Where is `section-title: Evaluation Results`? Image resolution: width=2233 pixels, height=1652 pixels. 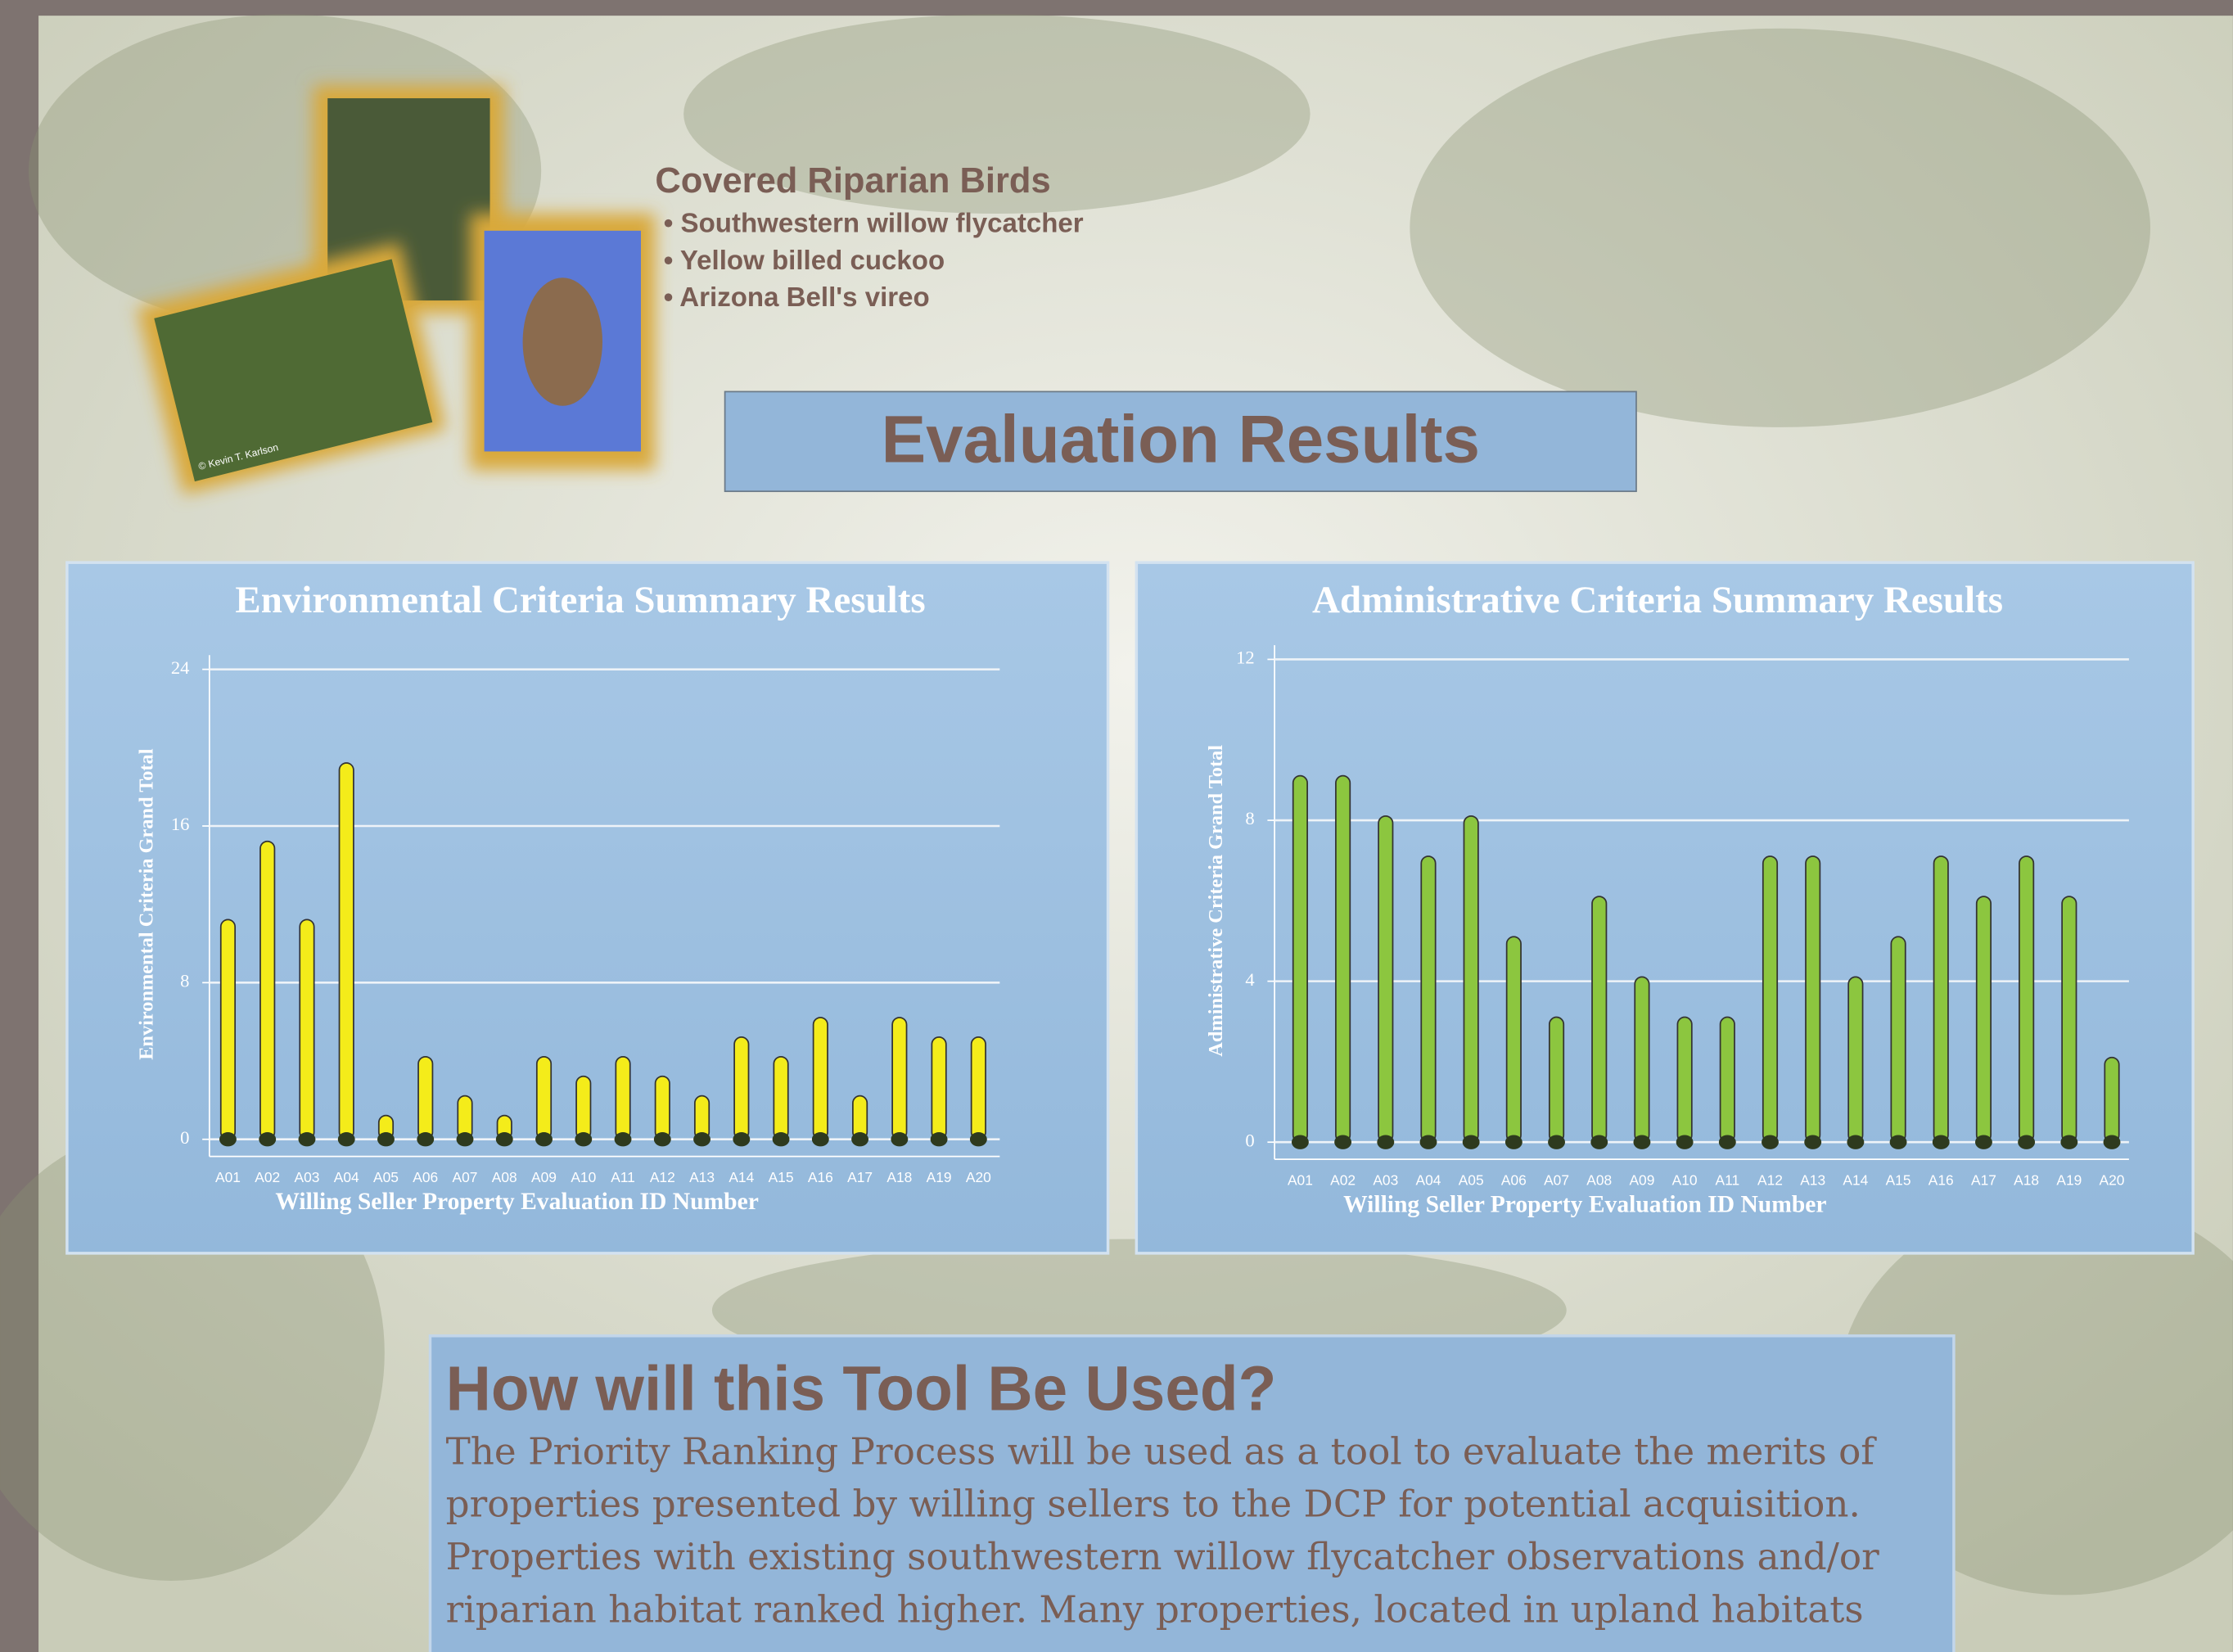 section-title: Evaluation Results is located at coordinates (1181, 439).